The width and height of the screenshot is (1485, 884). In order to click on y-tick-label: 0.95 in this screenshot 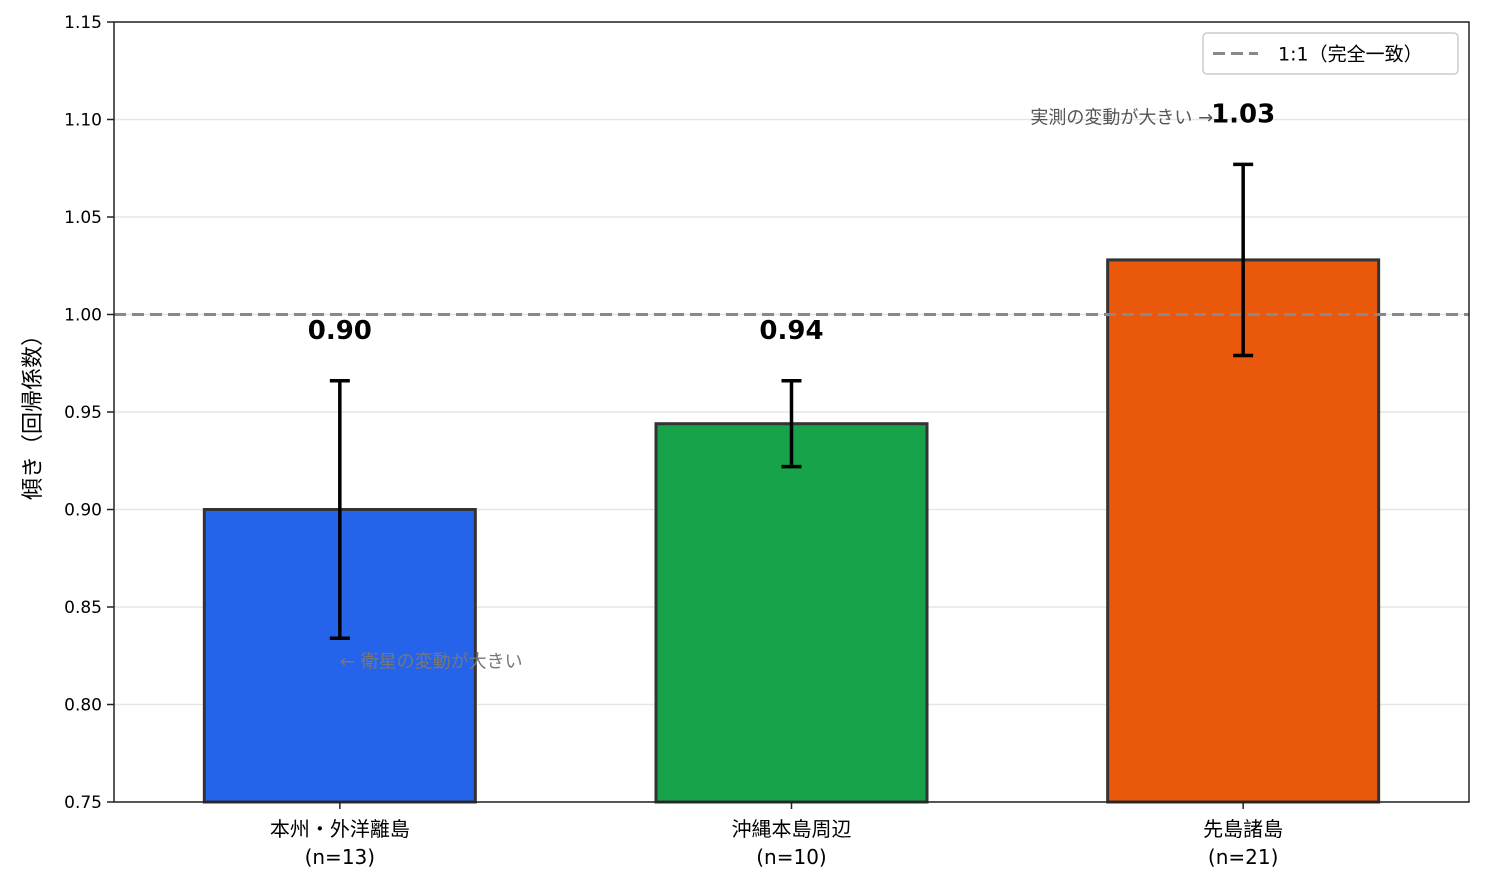, I will do `click(83, 413)`.